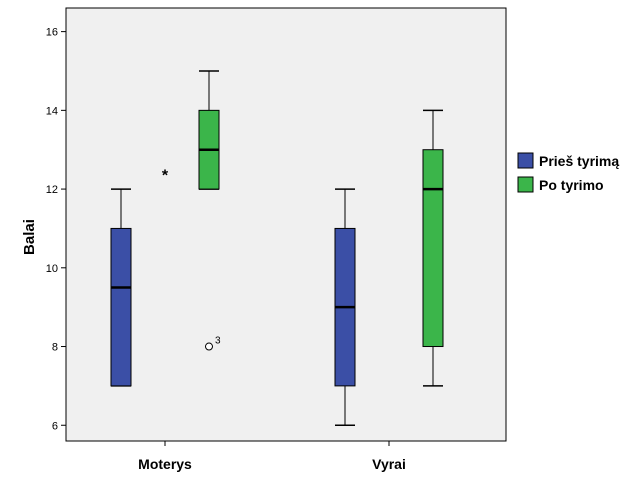  I want to click on y-tick-label-6: 6, so click(55, 426).